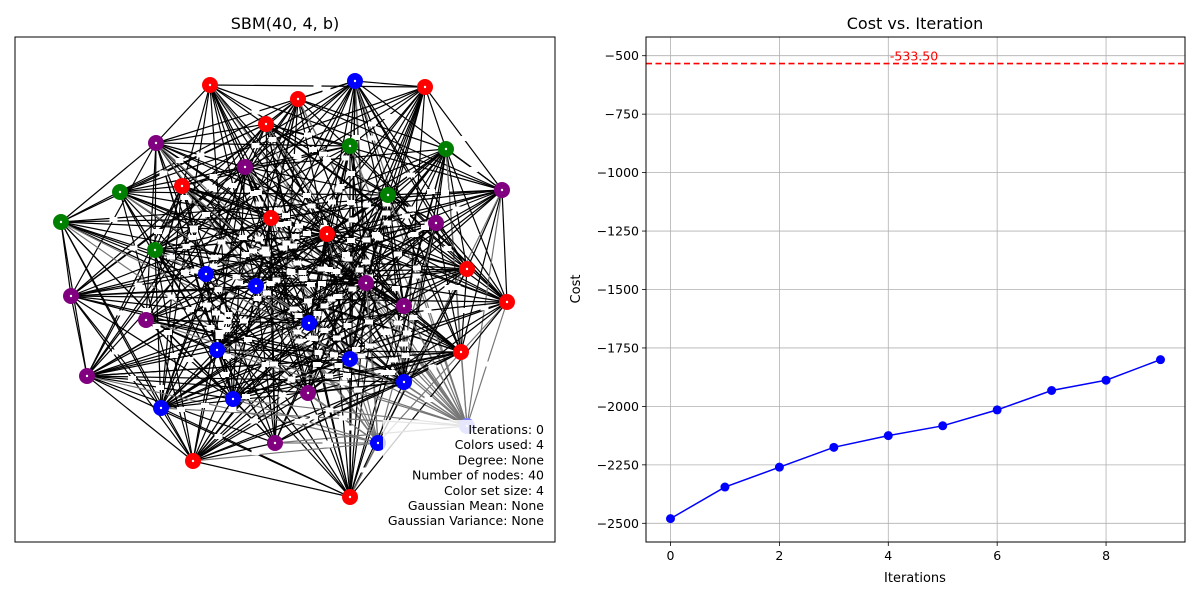  I want to click on y-tick-label: −500, so click(622, 55).